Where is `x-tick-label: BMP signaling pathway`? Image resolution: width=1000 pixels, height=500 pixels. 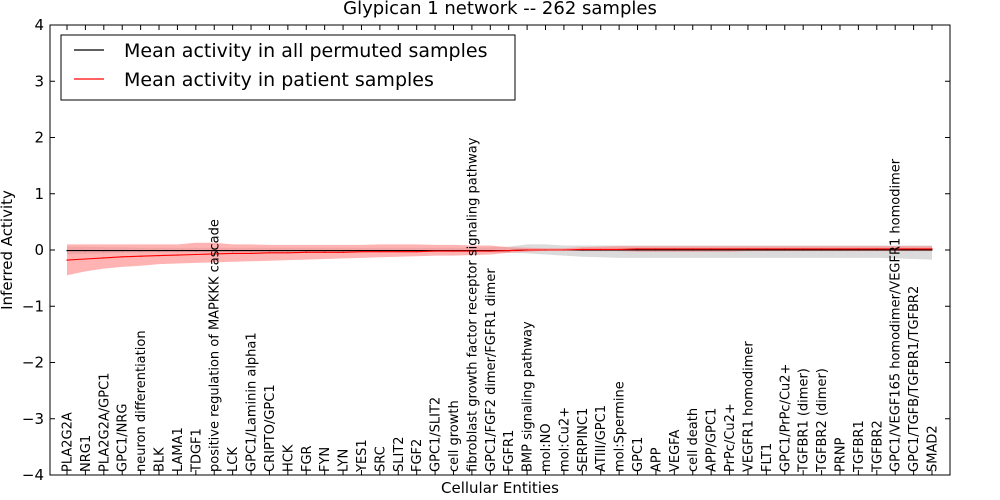
x-tick-label: BMP signaling pathway is located at coordinates (528, 396).